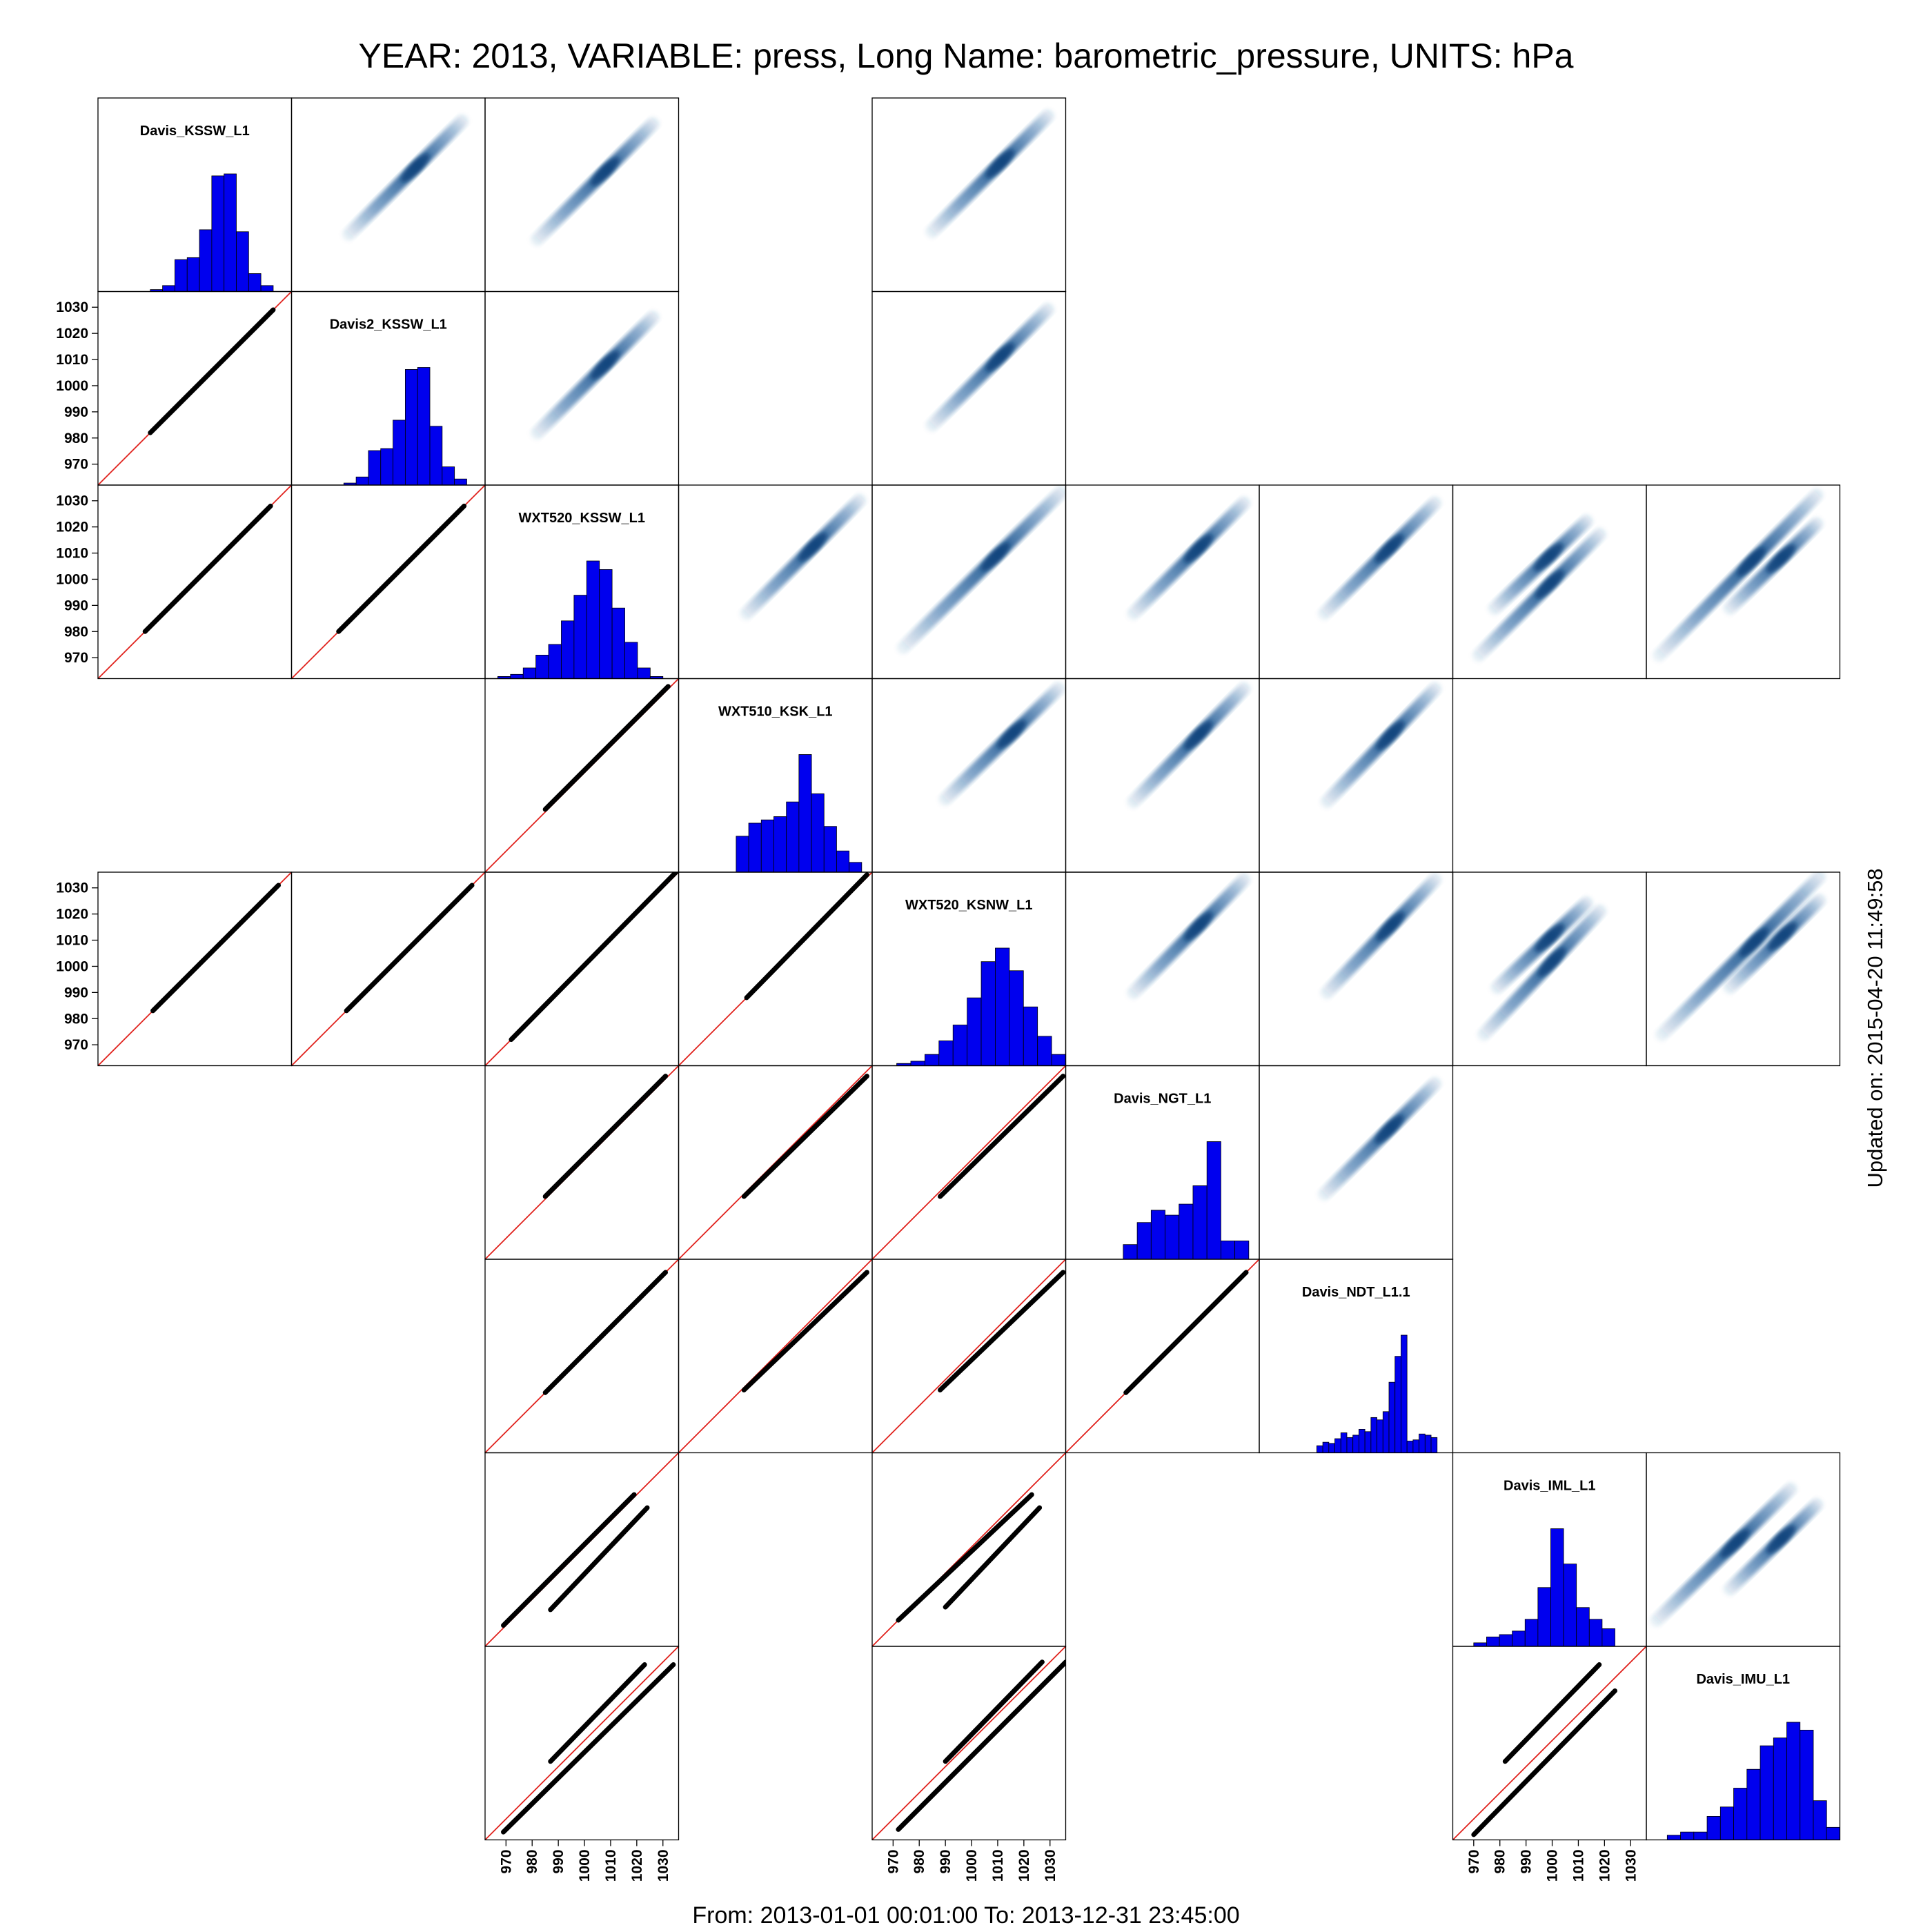 The image size is (1932, 1932). Describe the element at coordinates (76, 992) in the screenshot. I see `y-tick-label: 990` at that location.